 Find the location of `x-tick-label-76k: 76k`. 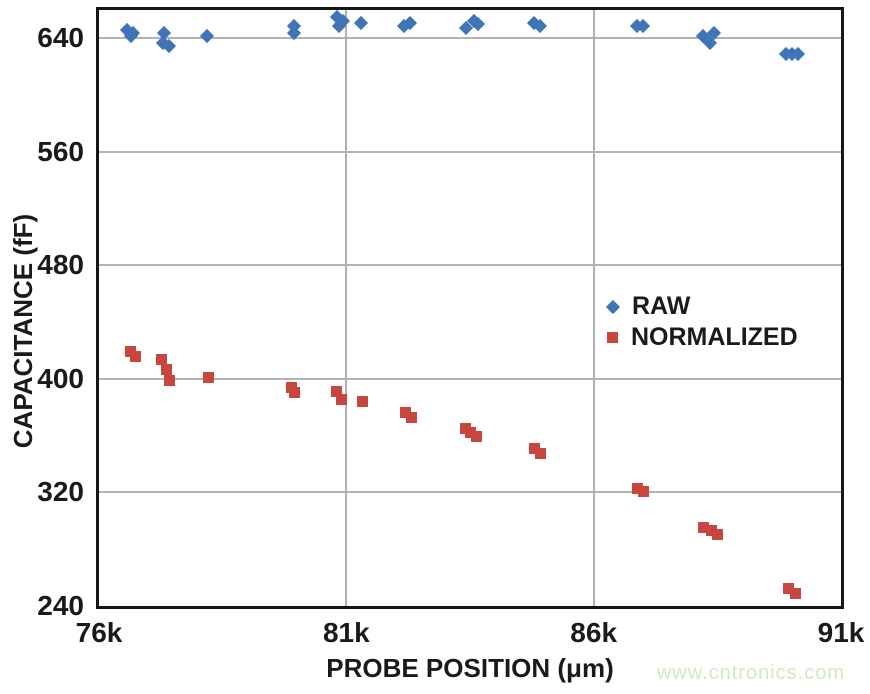

x-tick-label-76k: 76k is located at coordinates (99, 632).